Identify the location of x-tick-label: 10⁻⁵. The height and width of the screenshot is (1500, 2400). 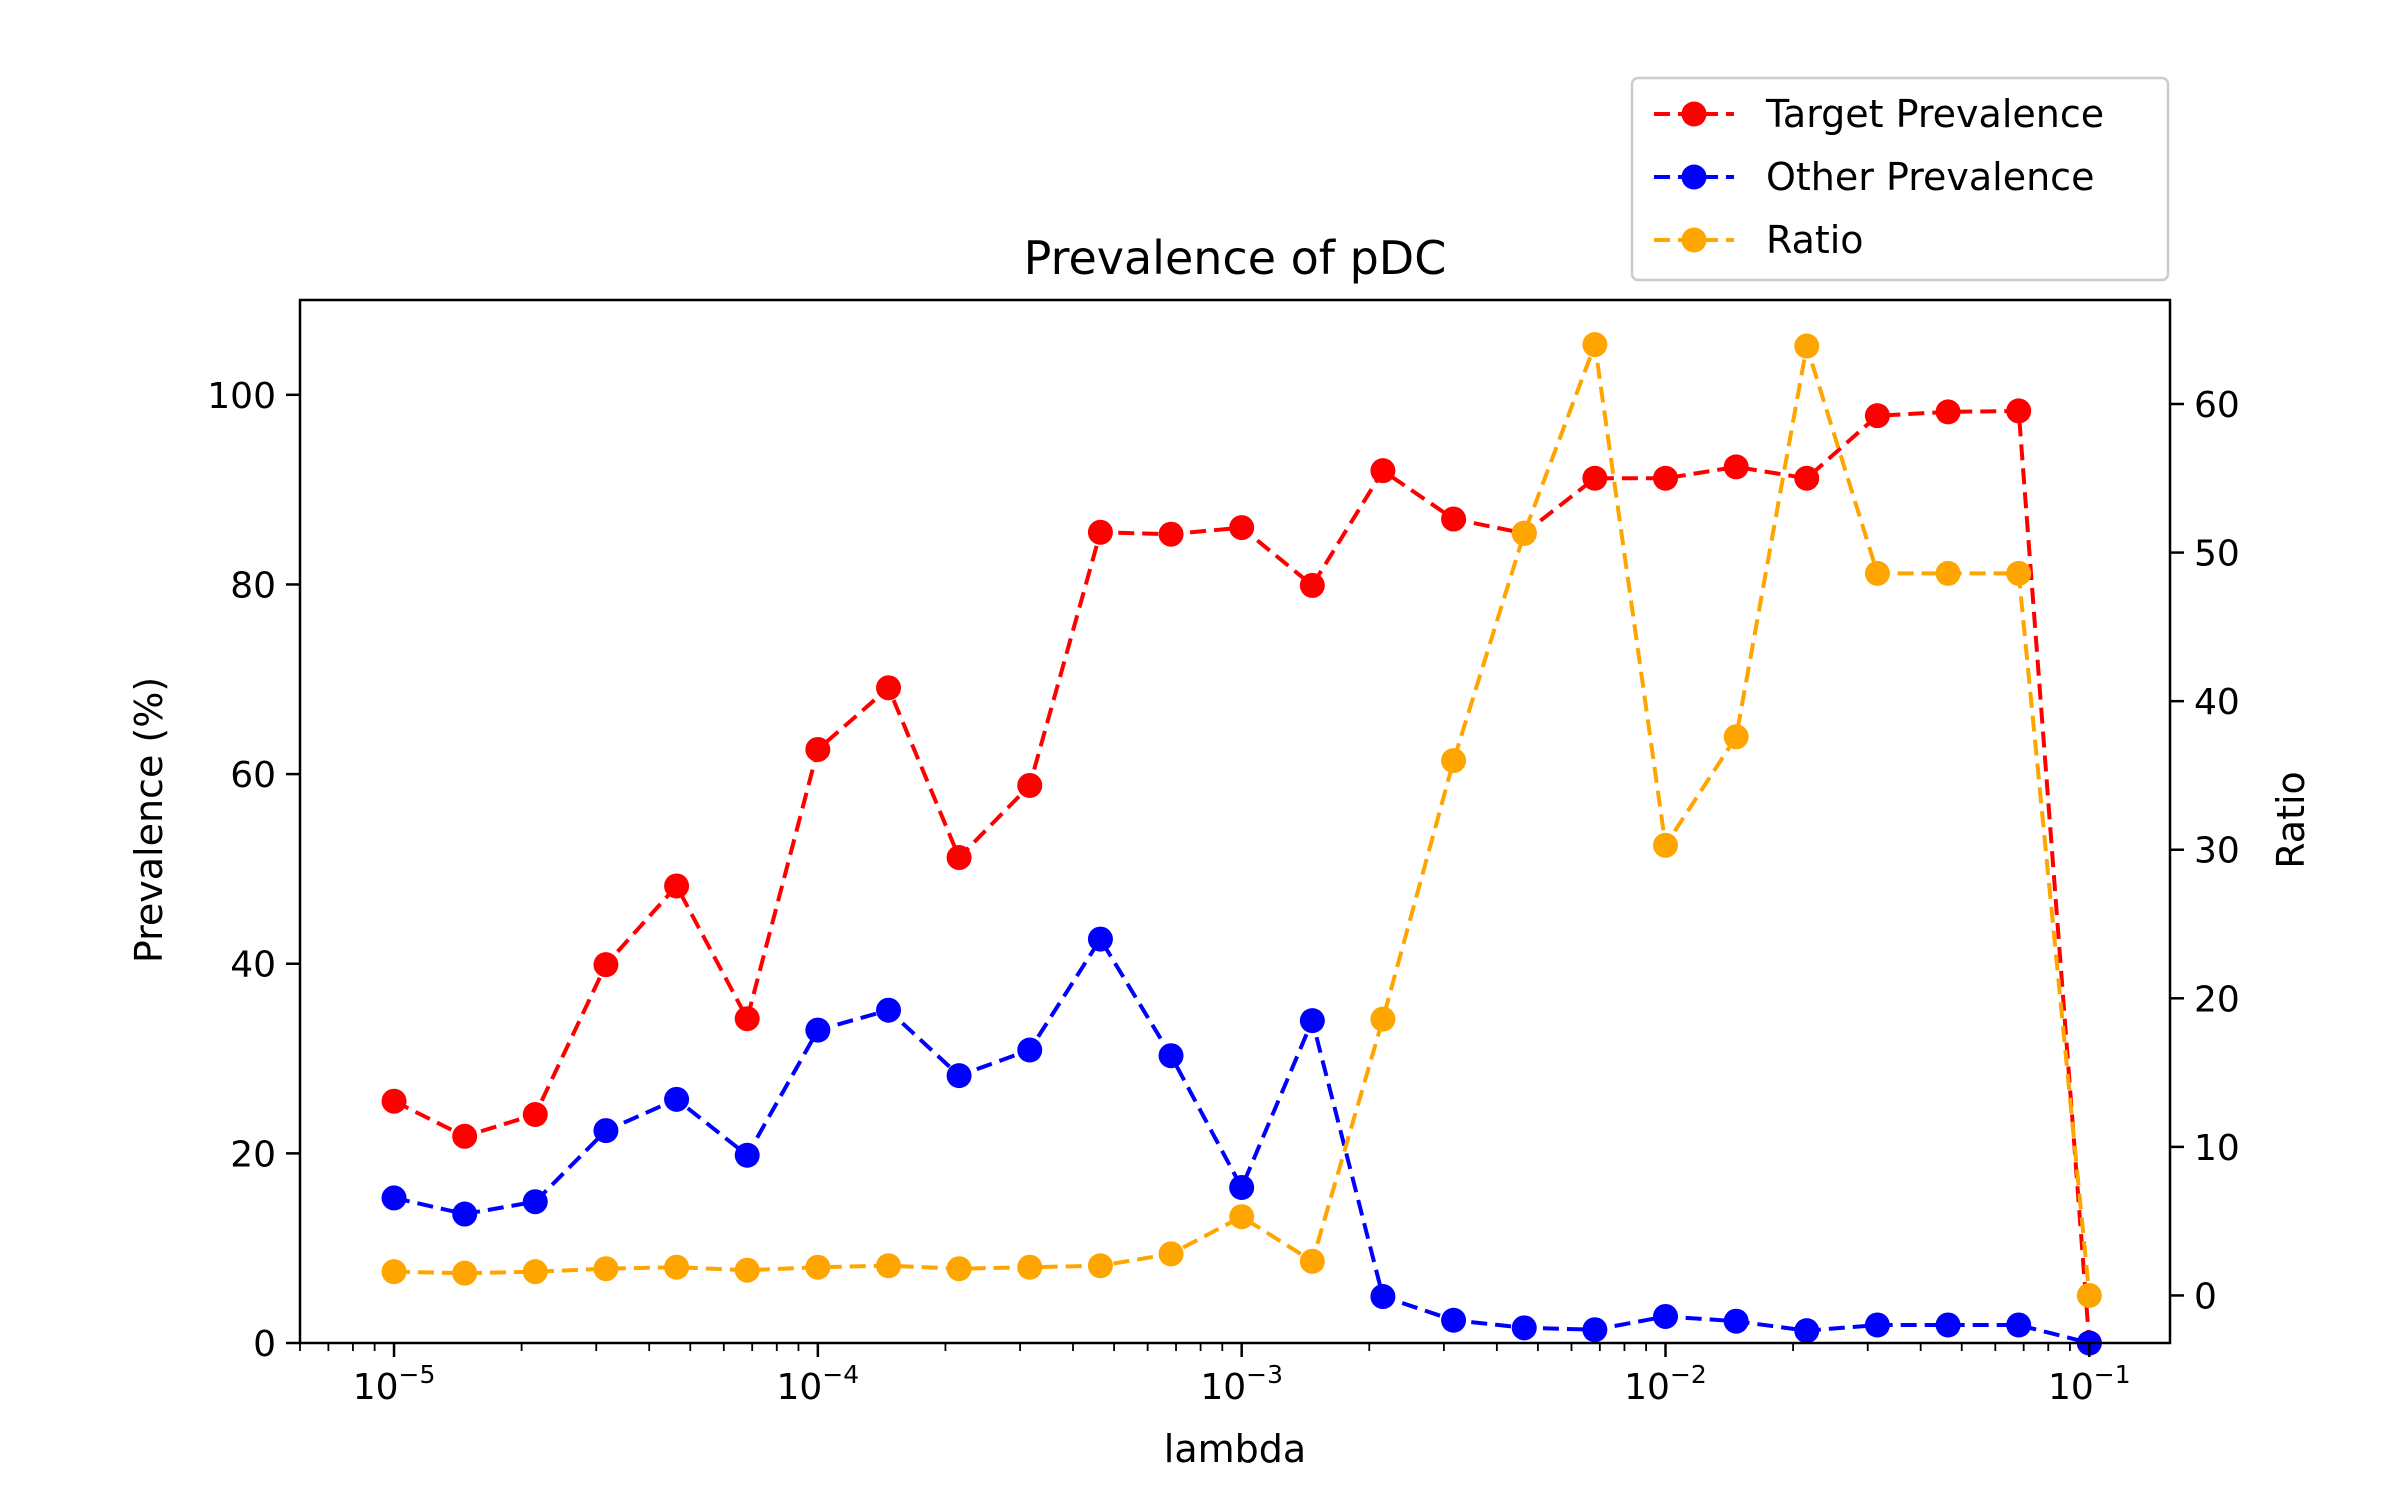
(394, 1384).